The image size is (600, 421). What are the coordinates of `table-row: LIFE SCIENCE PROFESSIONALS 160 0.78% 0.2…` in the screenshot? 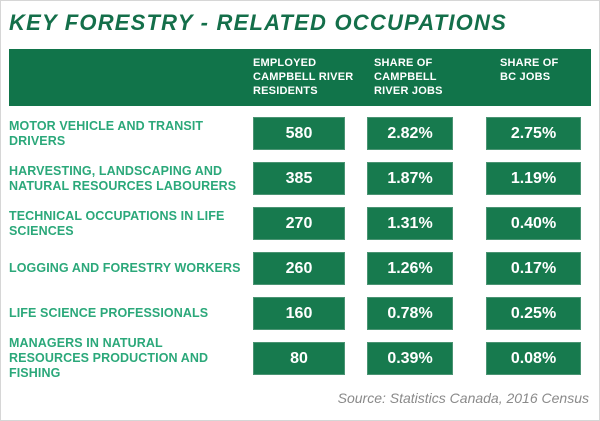 It's located at (300, 313).